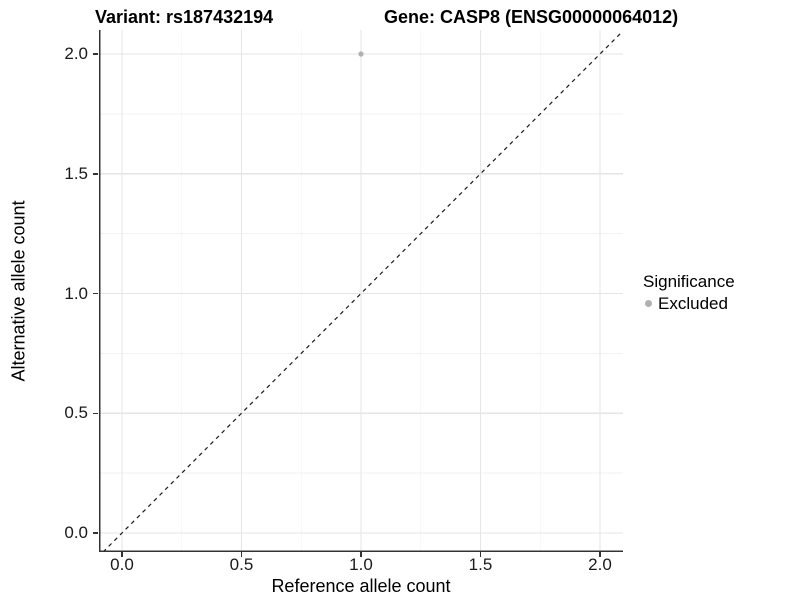 The height and width of the screenshot is (600, 800). What do you see at coordinates (693, 303) in the screenshot?
I see `legend-item-label: Excluded` at bounding box center [693, 303].